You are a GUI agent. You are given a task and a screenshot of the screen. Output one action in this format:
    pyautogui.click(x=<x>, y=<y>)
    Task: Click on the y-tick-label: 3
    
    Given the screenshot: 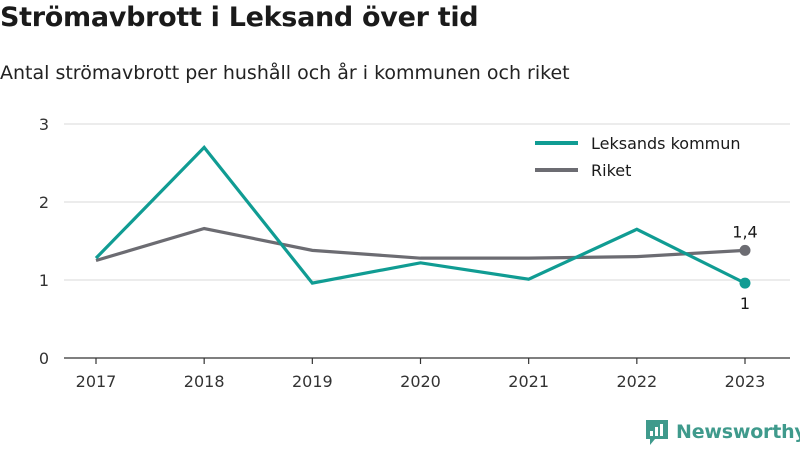 What is the action you would take?
    pyautogui.click(x=44, y=124)
    